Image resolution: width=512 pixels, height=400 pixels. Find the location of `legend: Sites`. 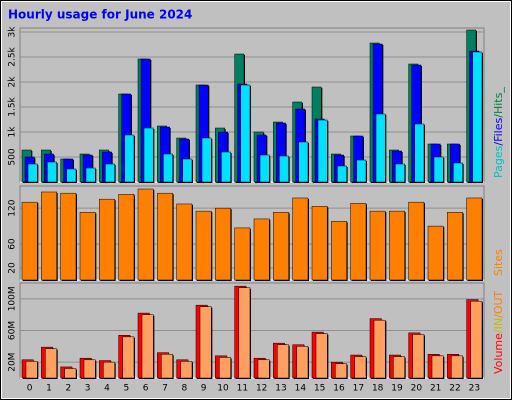

legend: Sites is located at coordinates (498, 262).